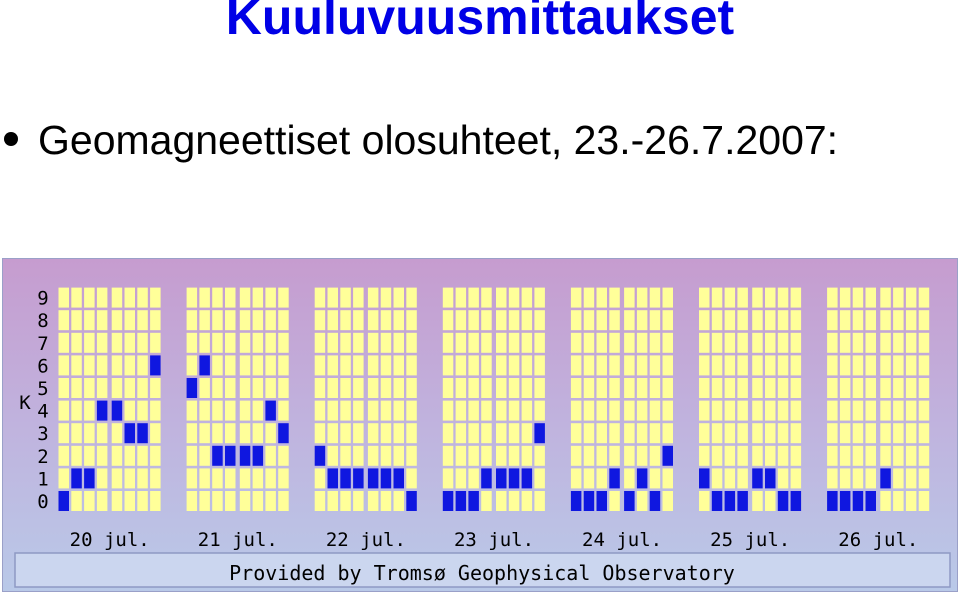  What do you see at coordinates (238, 540) in the screenshot?
I see `x-tick-label: 21 jul.` at bounding box center [238, 540].